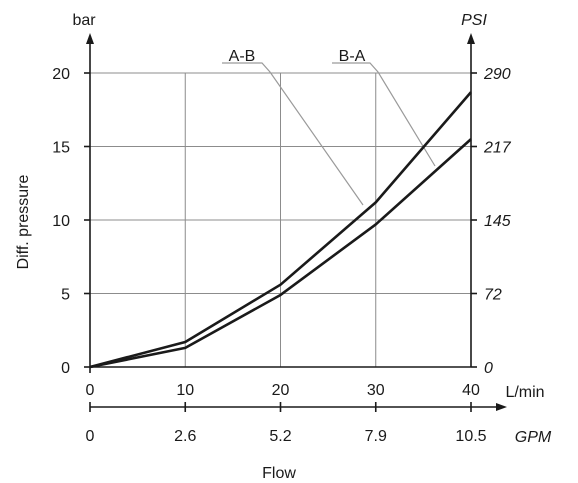  I want to click on y-right-tick-label: 145, so click(497, 221).